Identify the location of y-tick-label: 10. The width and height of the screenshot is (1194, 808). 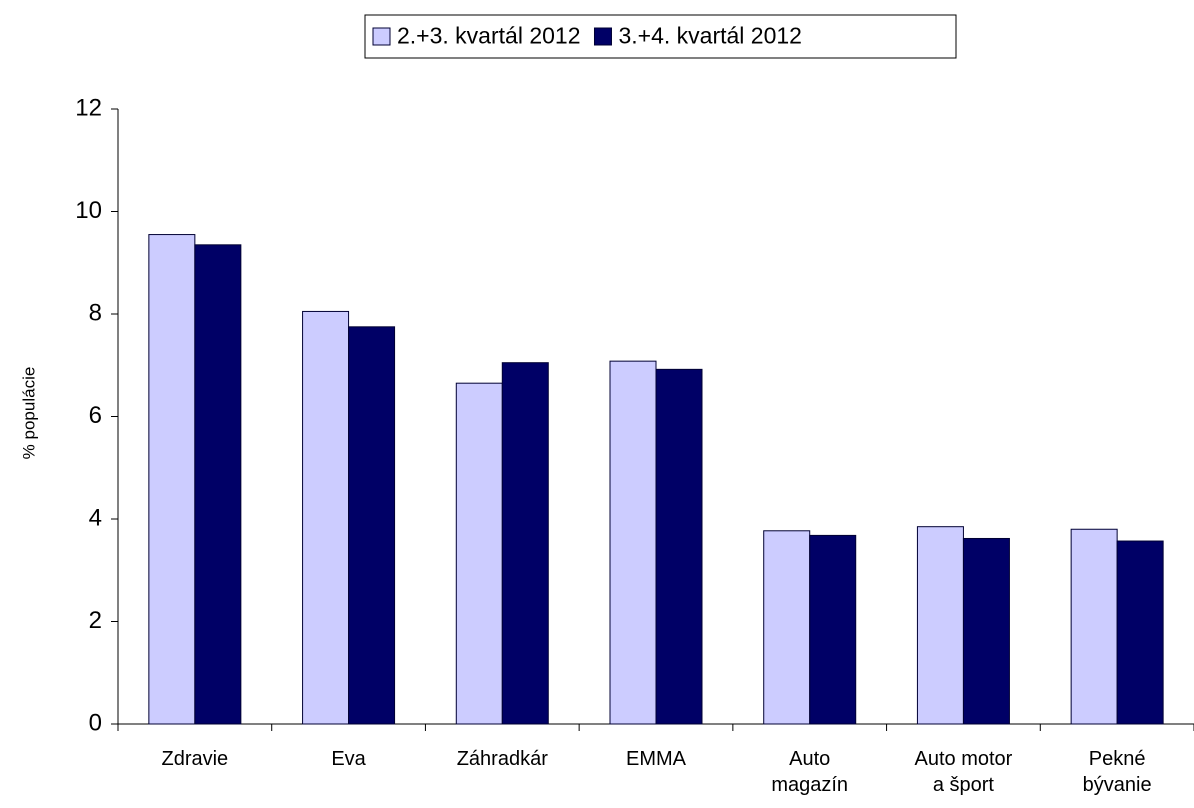
(88, 210).